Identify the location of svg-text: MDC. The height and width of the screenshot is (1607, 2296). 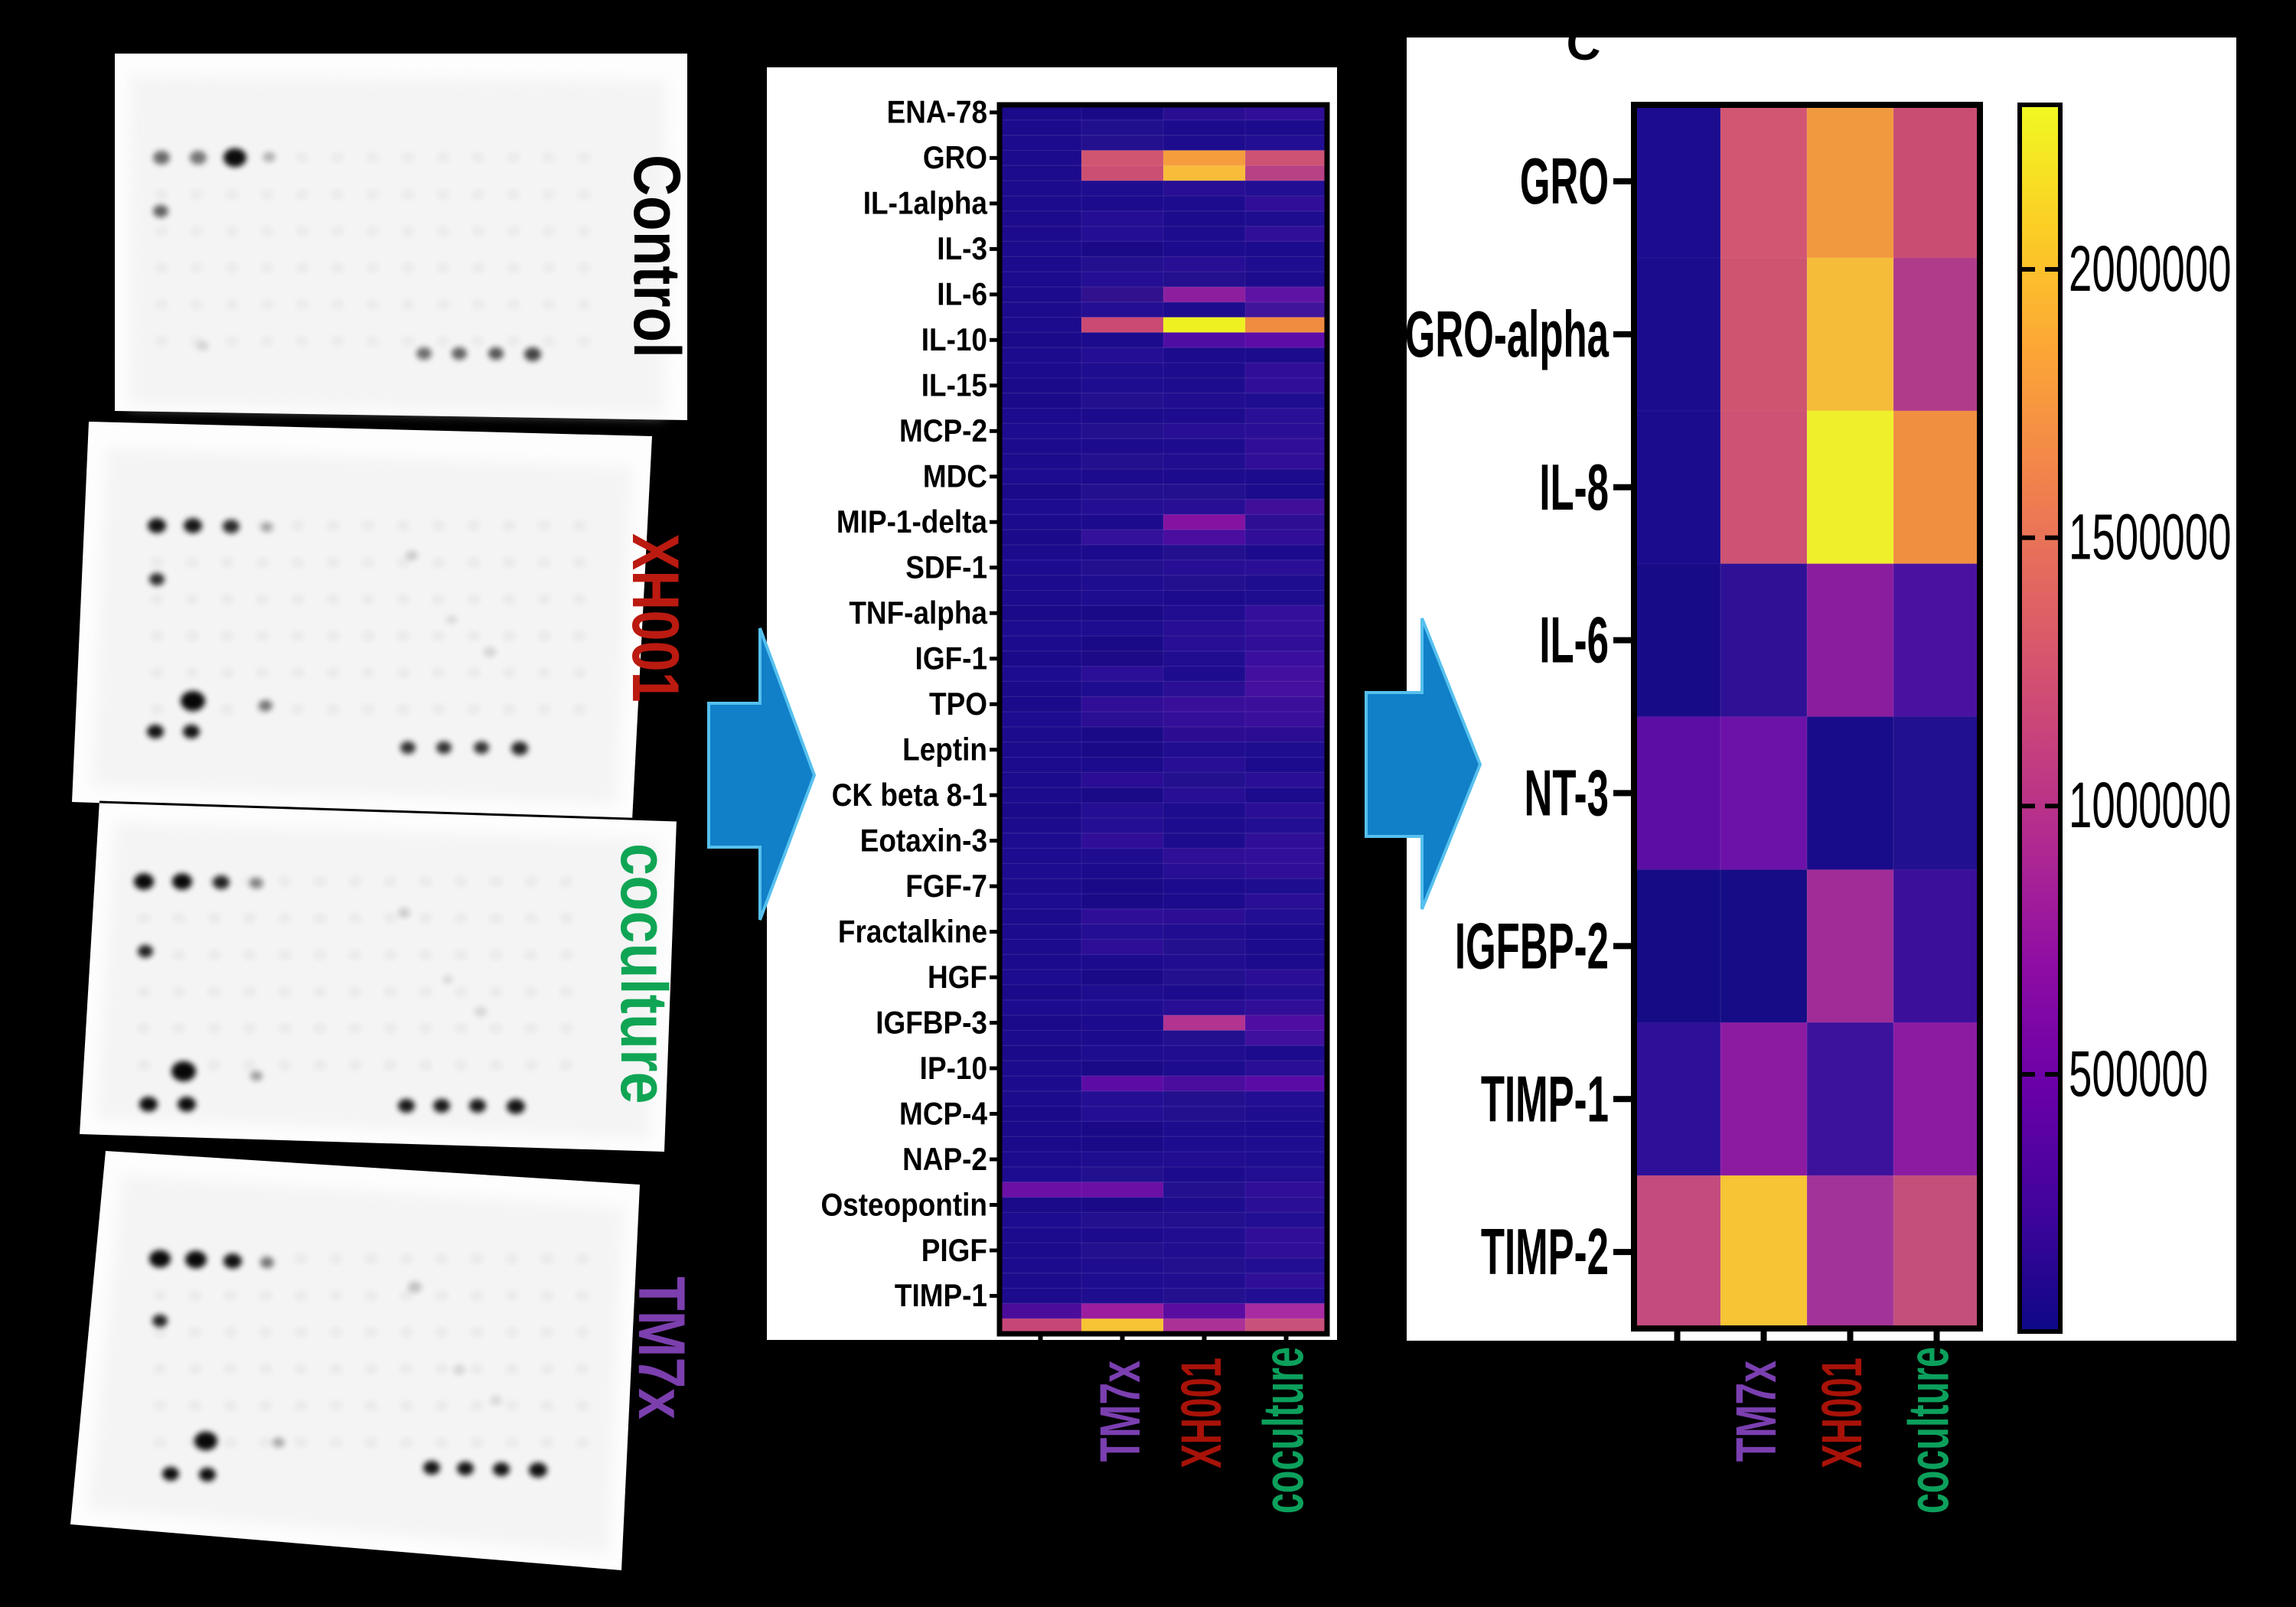
(955, 476).